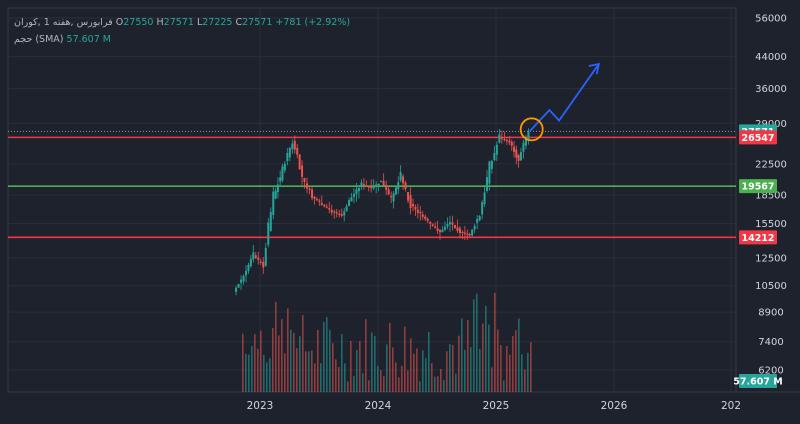 The width and height of the screenshot is (800, 424). What do you see at coordinates (770, 371) in the screenshot?
I see `y-tick-label: 6200` at bounding box center [770, 371].